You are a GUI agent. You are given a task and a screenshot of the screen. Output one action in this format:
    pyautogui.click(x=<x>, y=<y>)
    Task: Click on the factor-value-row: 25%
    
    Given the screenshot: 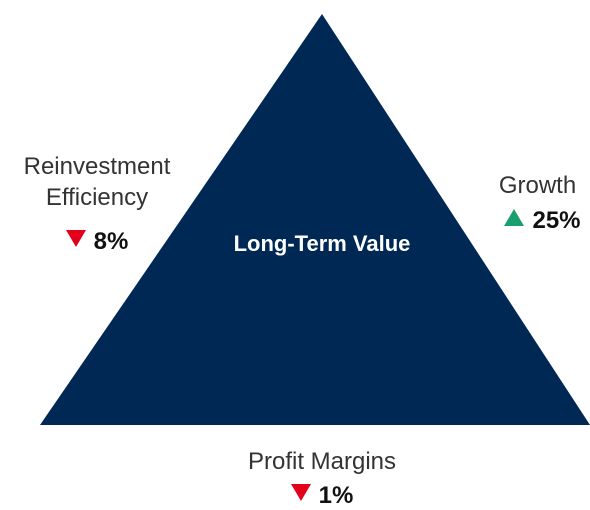 What is the action you would take?
    pyautogui.click(x=537, y=221)
    